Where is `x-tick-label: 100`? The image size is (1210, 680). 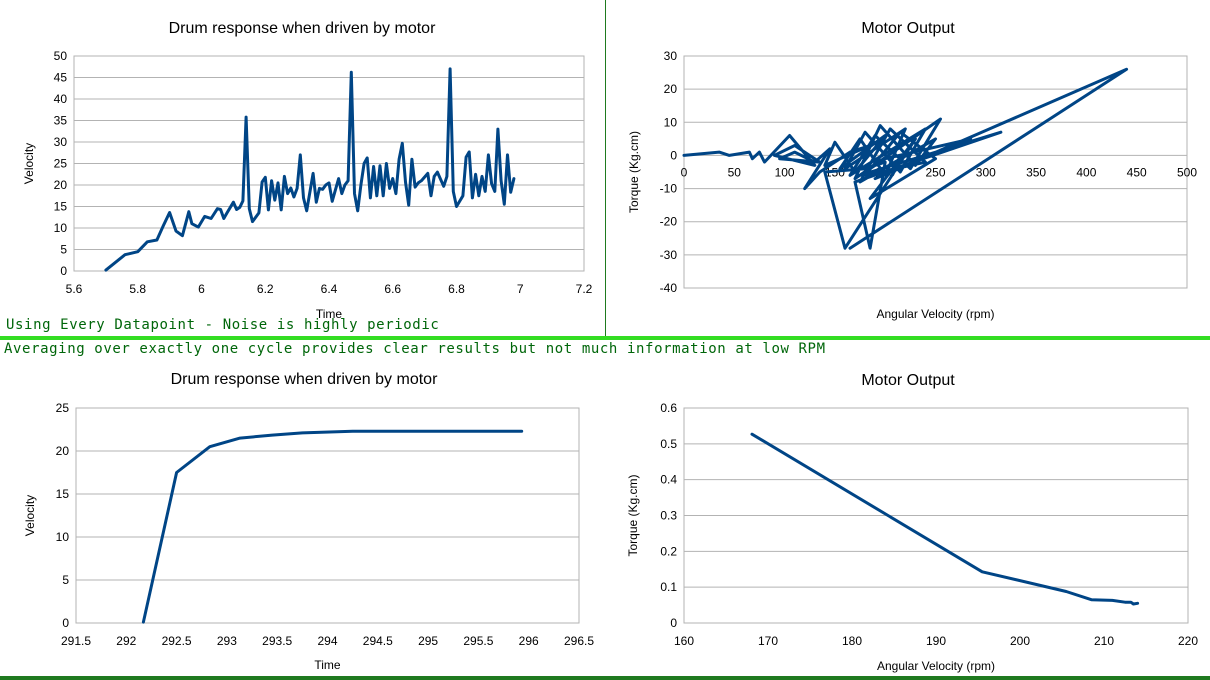
x-tick-label: 100 is located at coordinates (785, 172).